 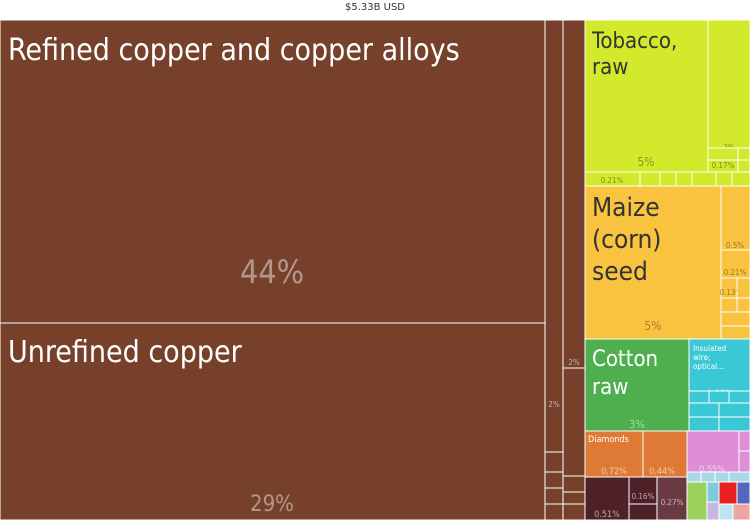 What do you see at coordinates (634, 41) in the screenshot?
I see `tile-tobacco-name: Tobacco,` at bounding box center [634, 41].